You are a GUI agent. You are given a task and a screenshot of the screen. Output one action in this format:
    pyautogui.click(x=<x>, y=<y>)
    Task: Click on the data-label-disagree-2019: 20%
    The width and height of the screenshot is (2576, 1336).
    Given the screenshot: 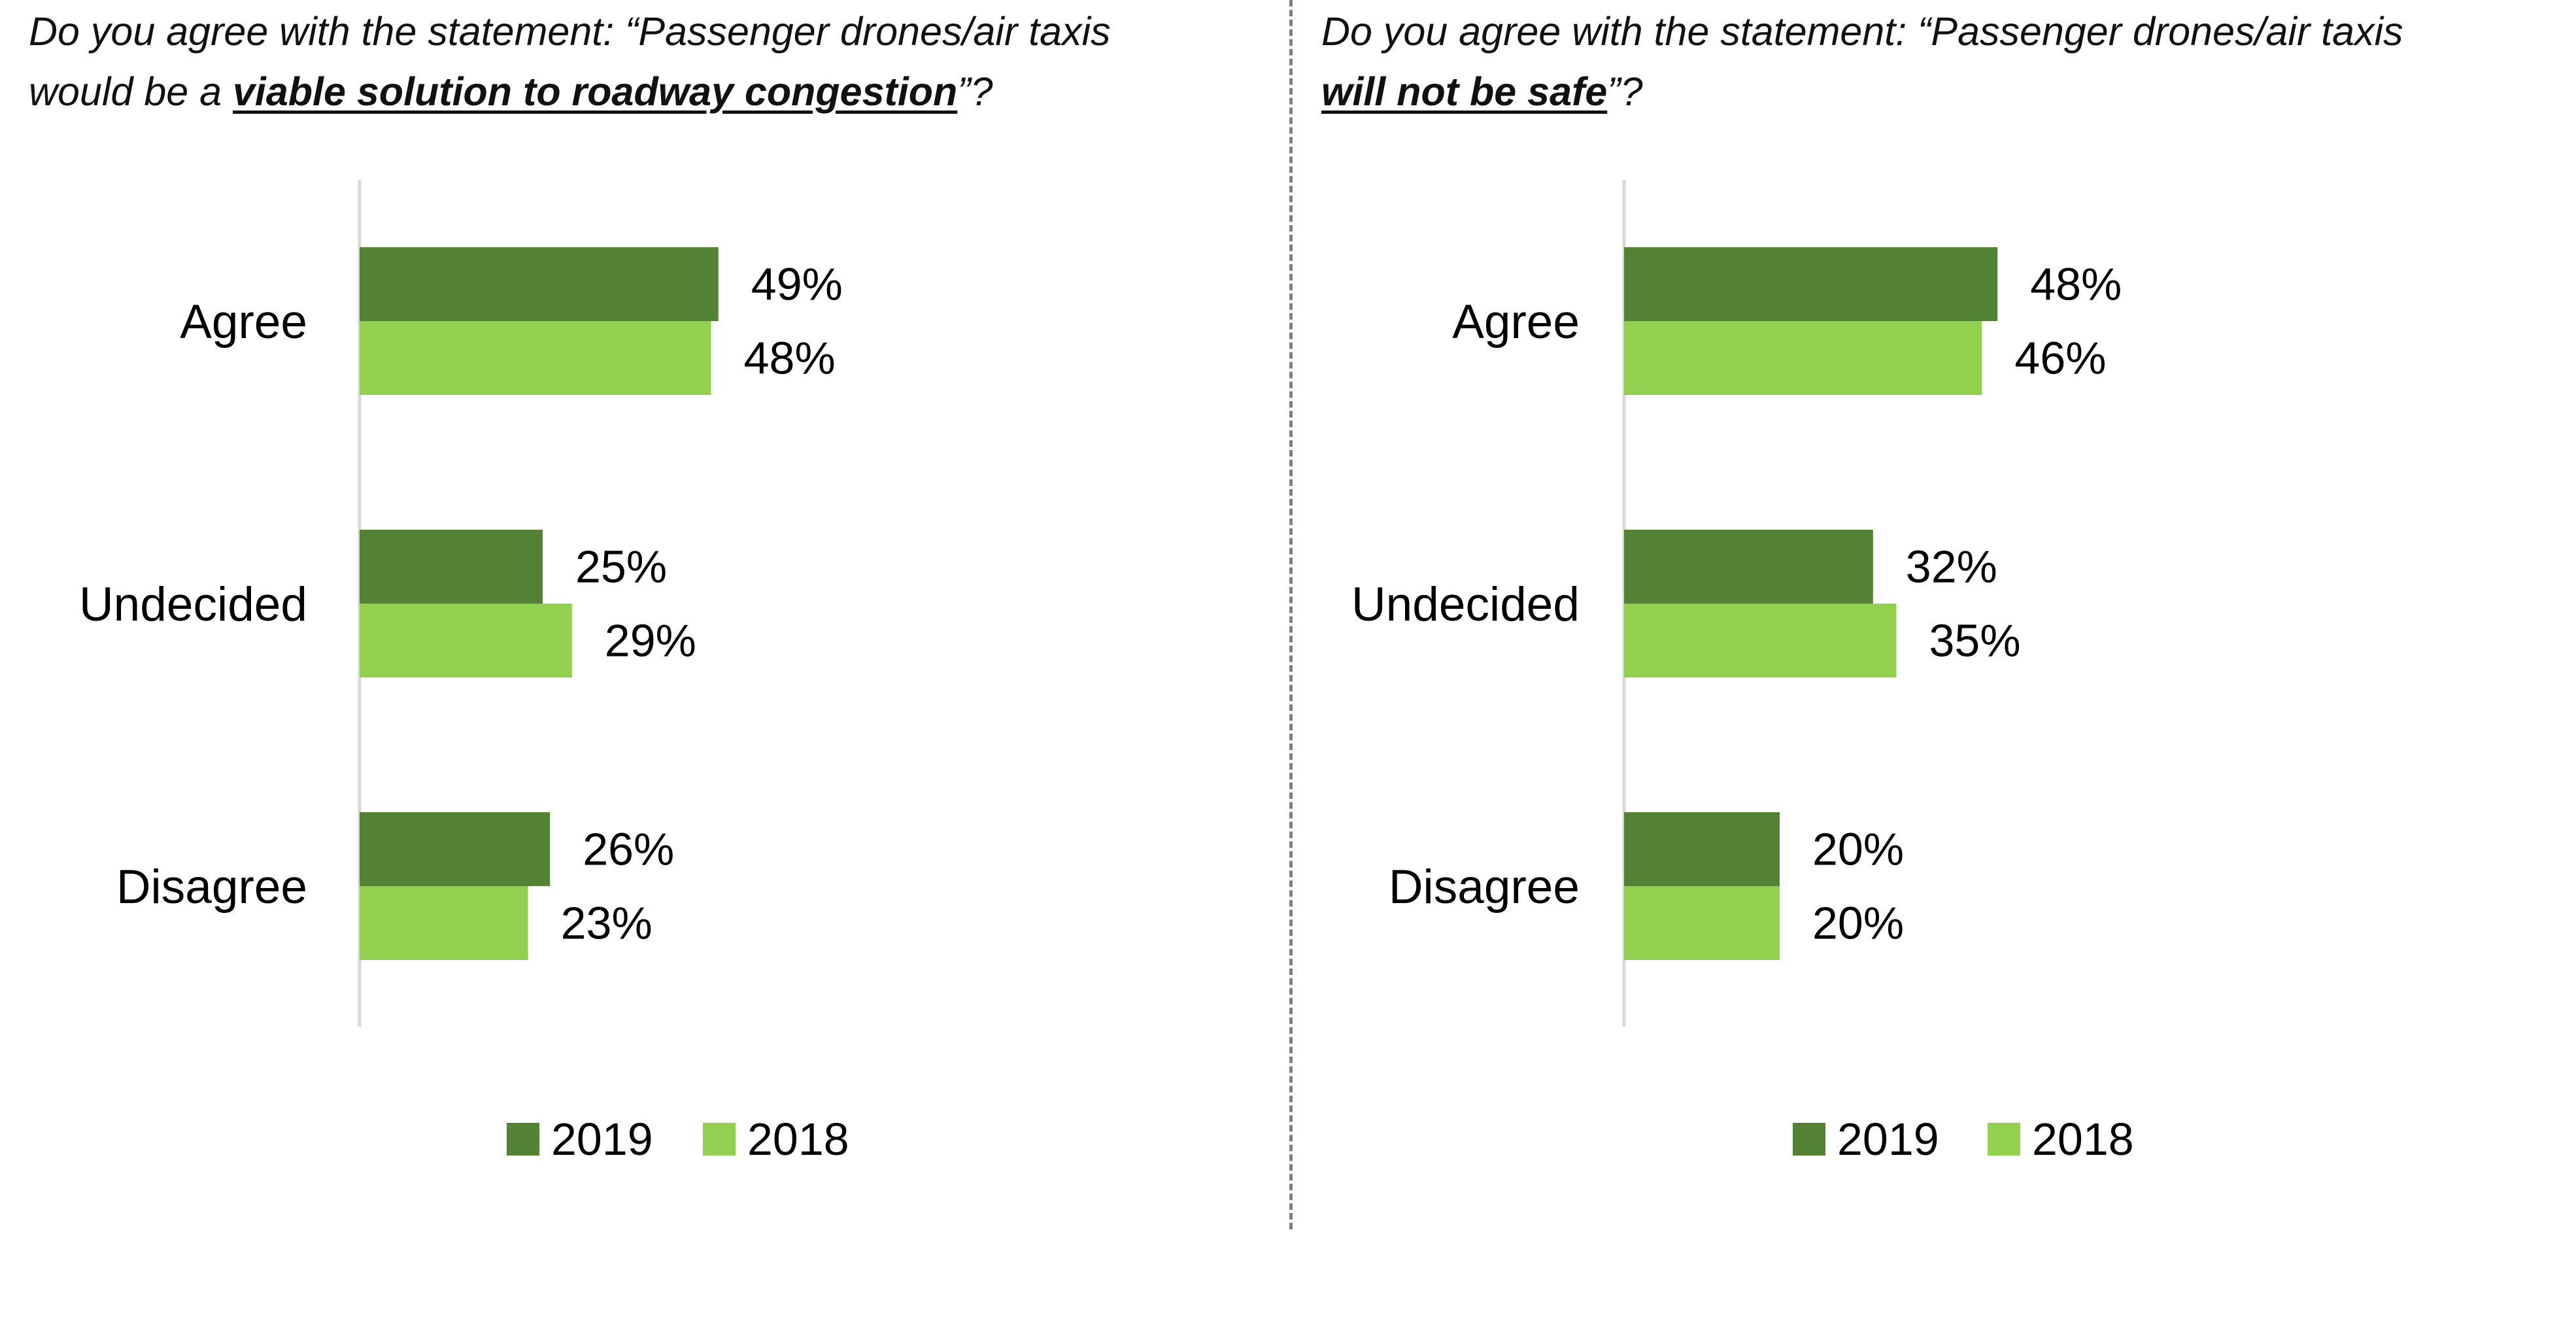 What is the action you would take?
    pyautogui.click(x=1858, y=849)
    